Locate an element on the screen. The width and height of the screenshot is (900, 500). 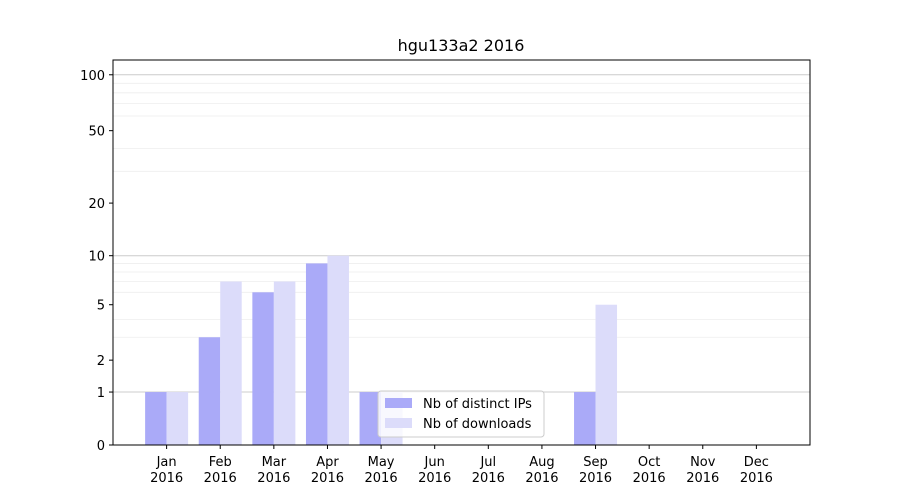
x-tick-month: Jun is located at coordinates (434, 462).